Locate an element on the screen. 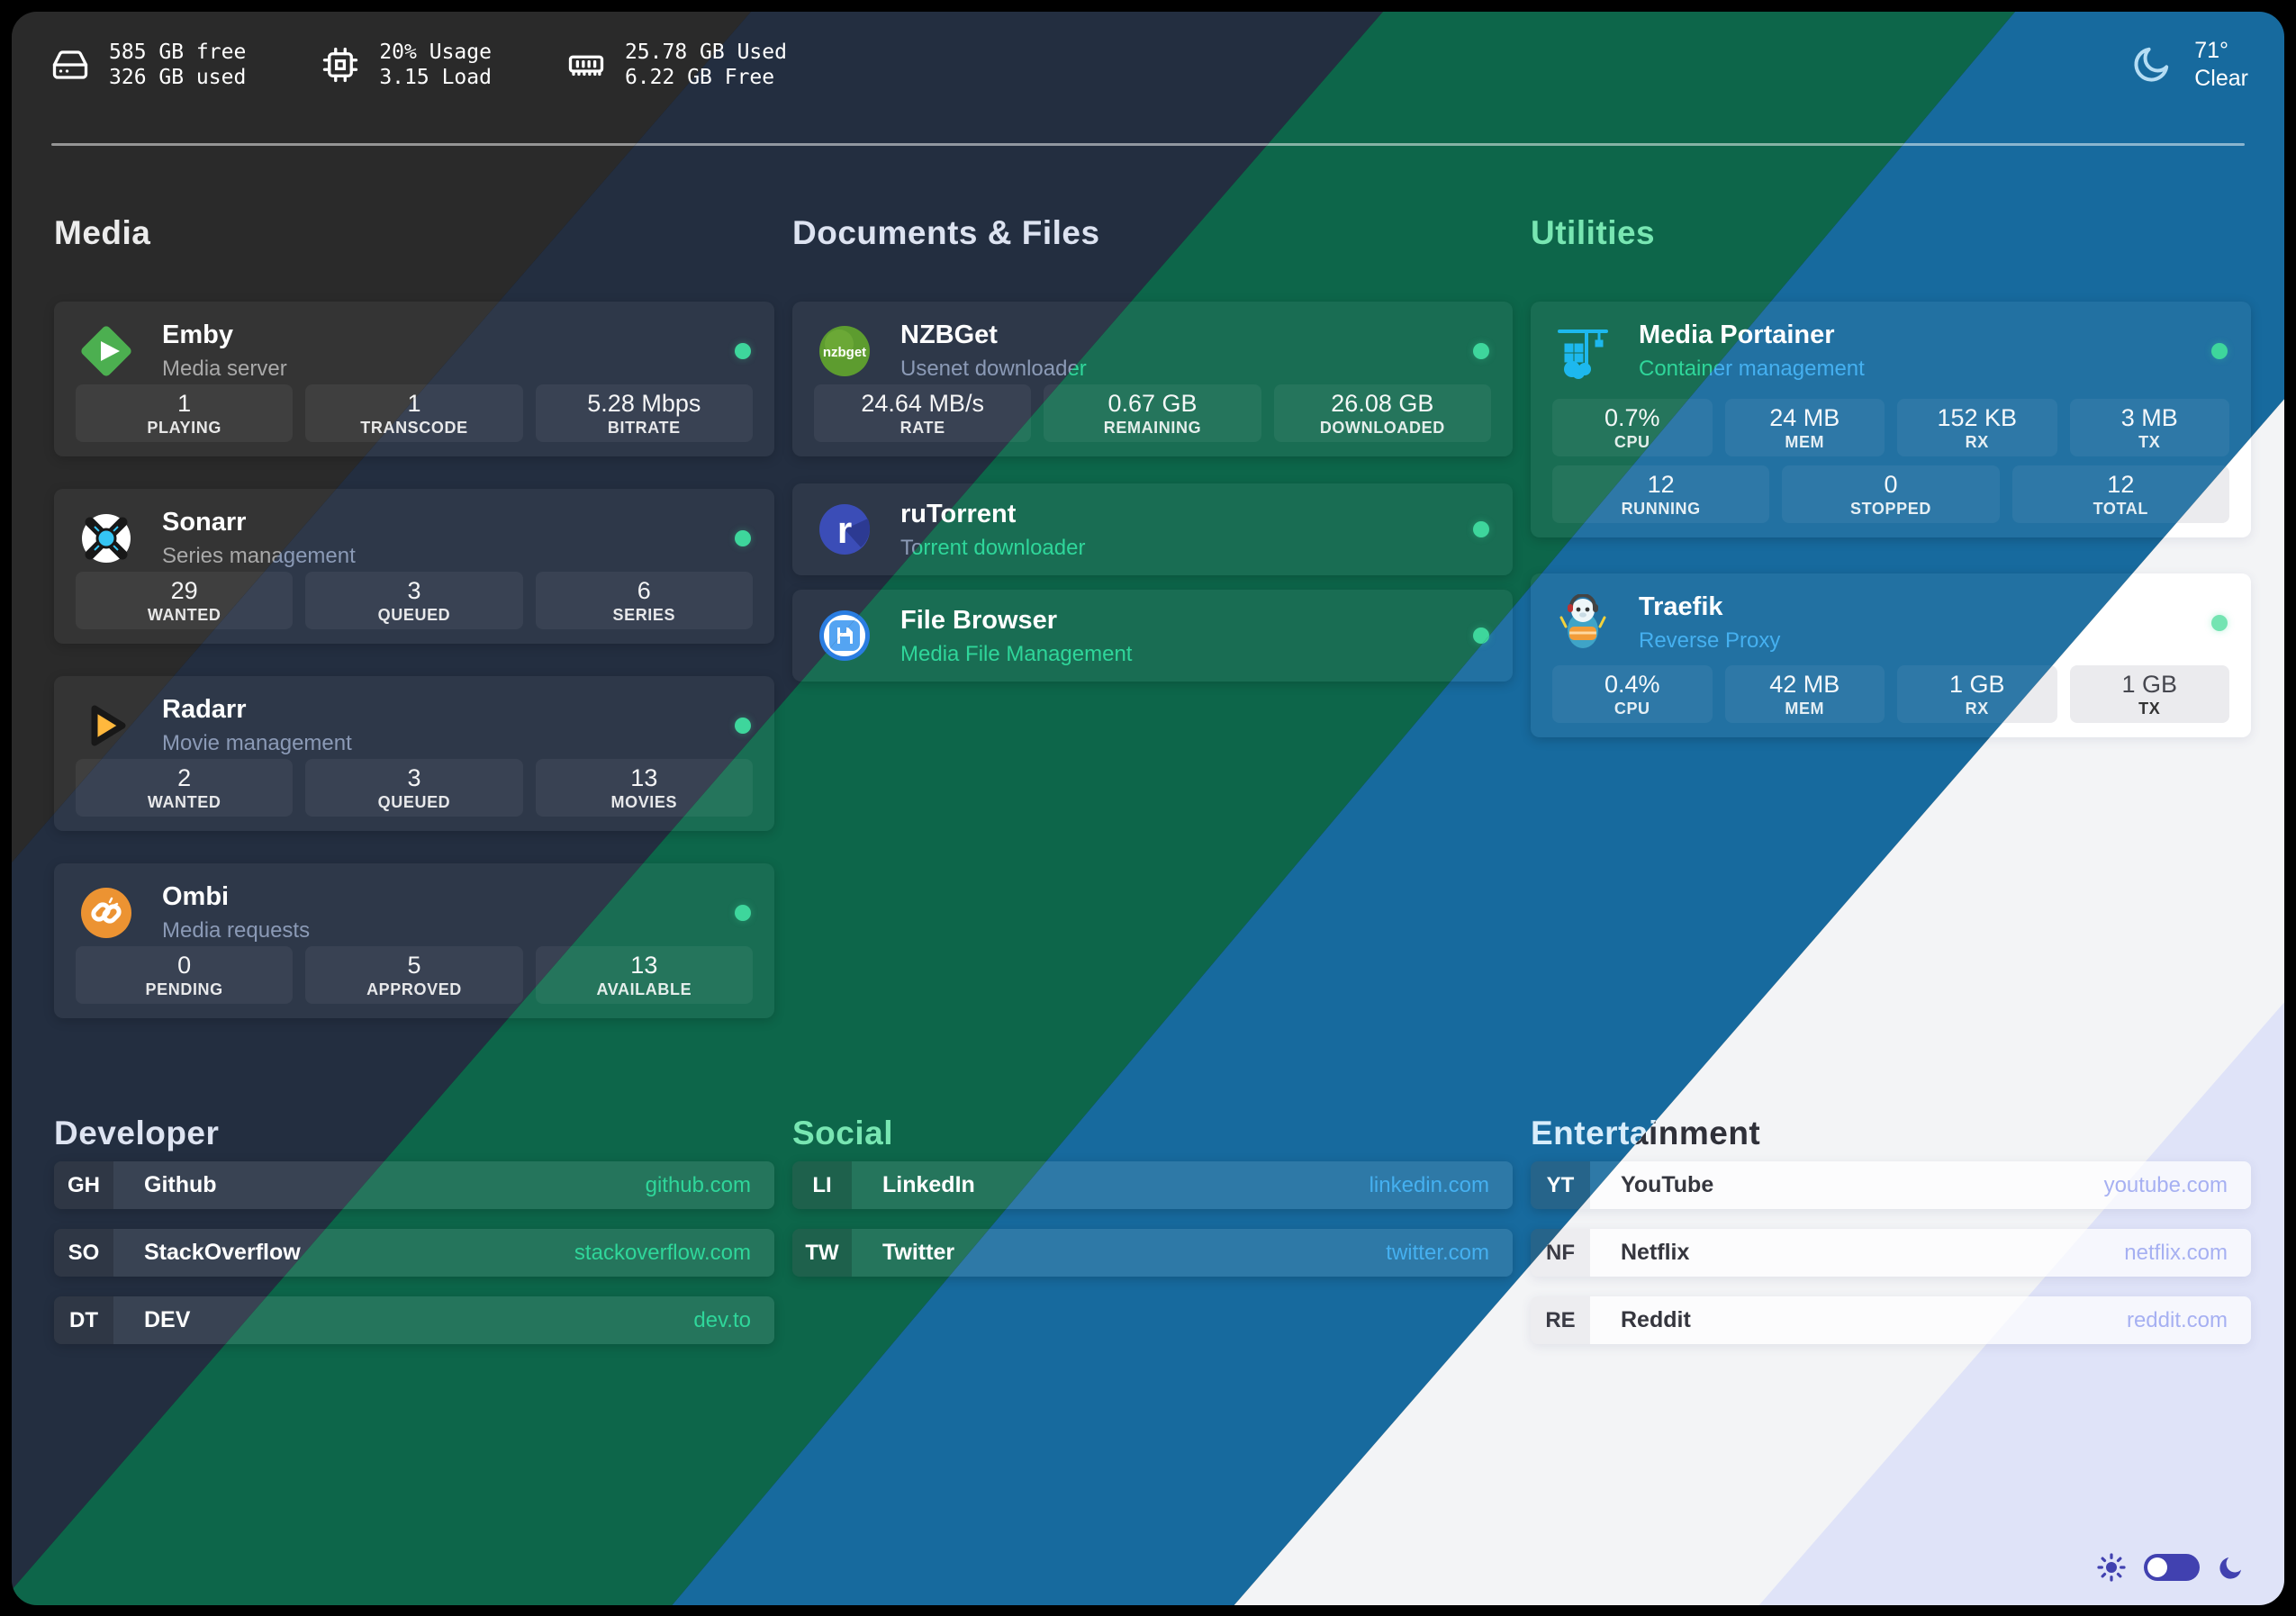 This screenshot has height=1616, width=2296. link-name: Reddit is located at coordinates (1656, 1319).